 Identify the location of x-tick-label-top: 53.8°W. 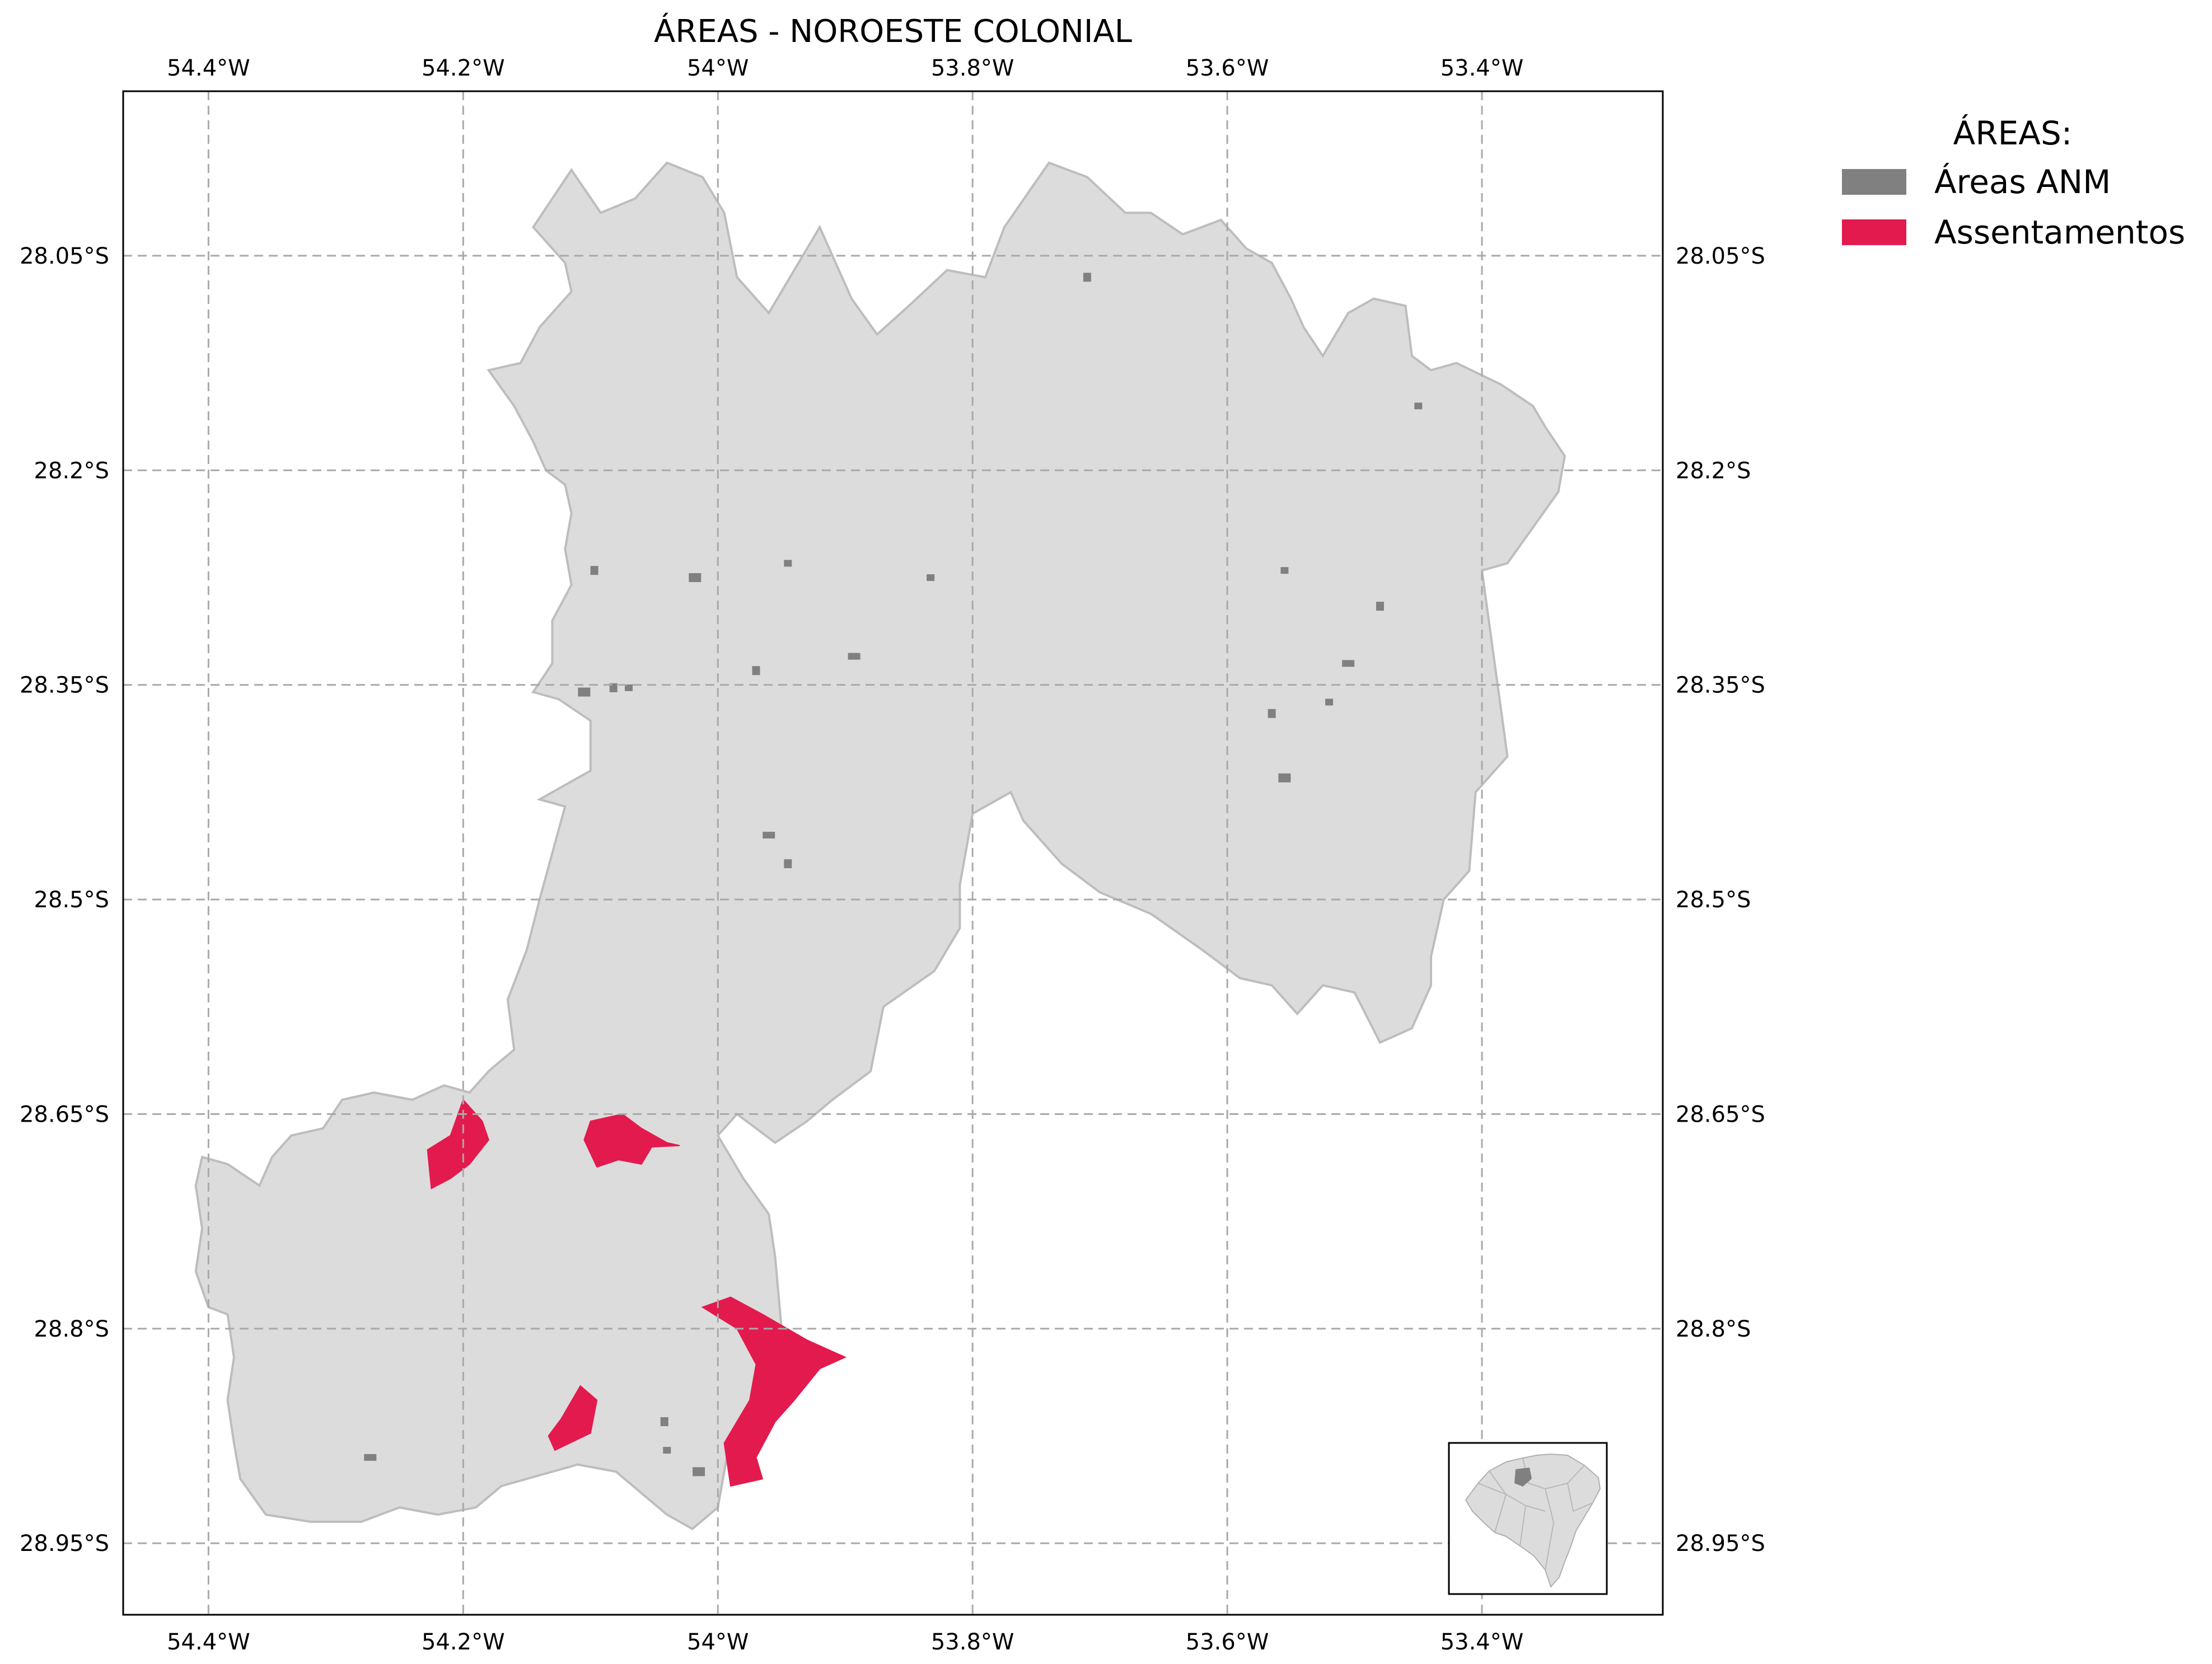
(972, 68).